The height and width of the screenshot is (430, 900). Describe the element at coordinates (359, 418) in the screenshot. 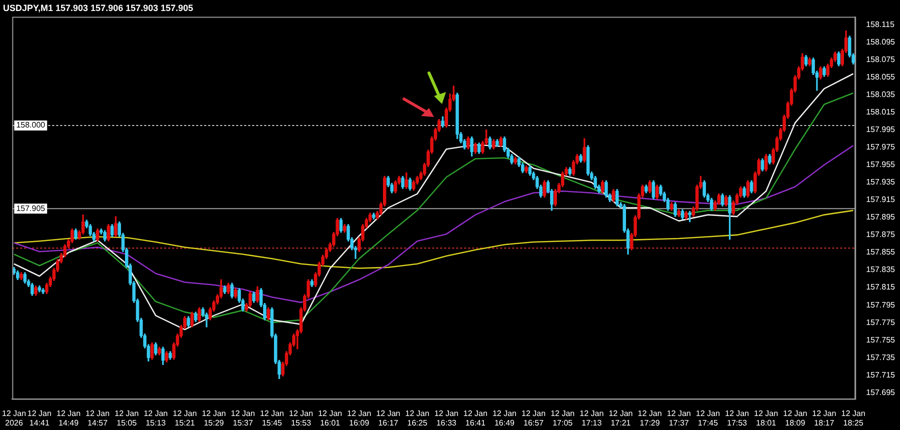

I see `x-tick-label: 12 Jan 16:09` at that location.